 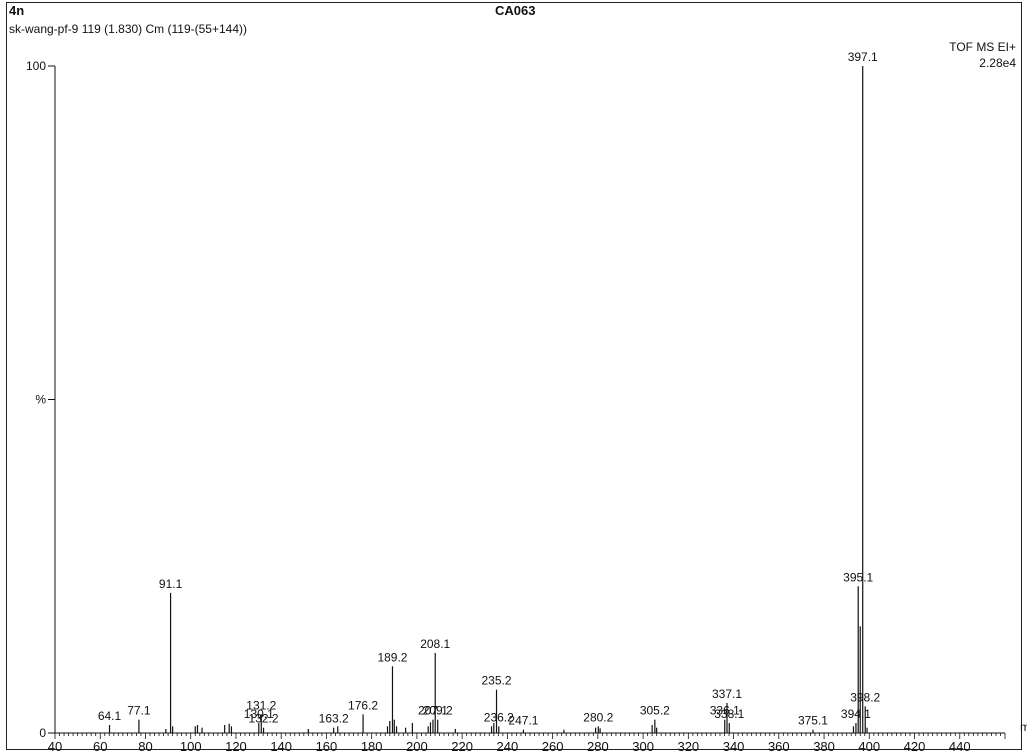 I want to click on peak-label: 189.2, so click(x=392, y=657).